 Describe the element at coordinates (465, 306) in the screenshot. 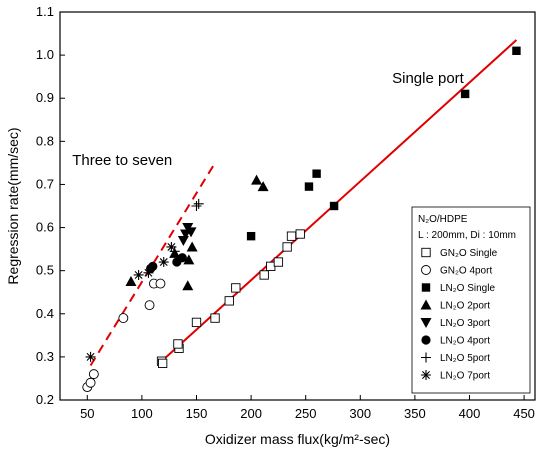

I see `legend-label: LN₂O 2port` at that location.